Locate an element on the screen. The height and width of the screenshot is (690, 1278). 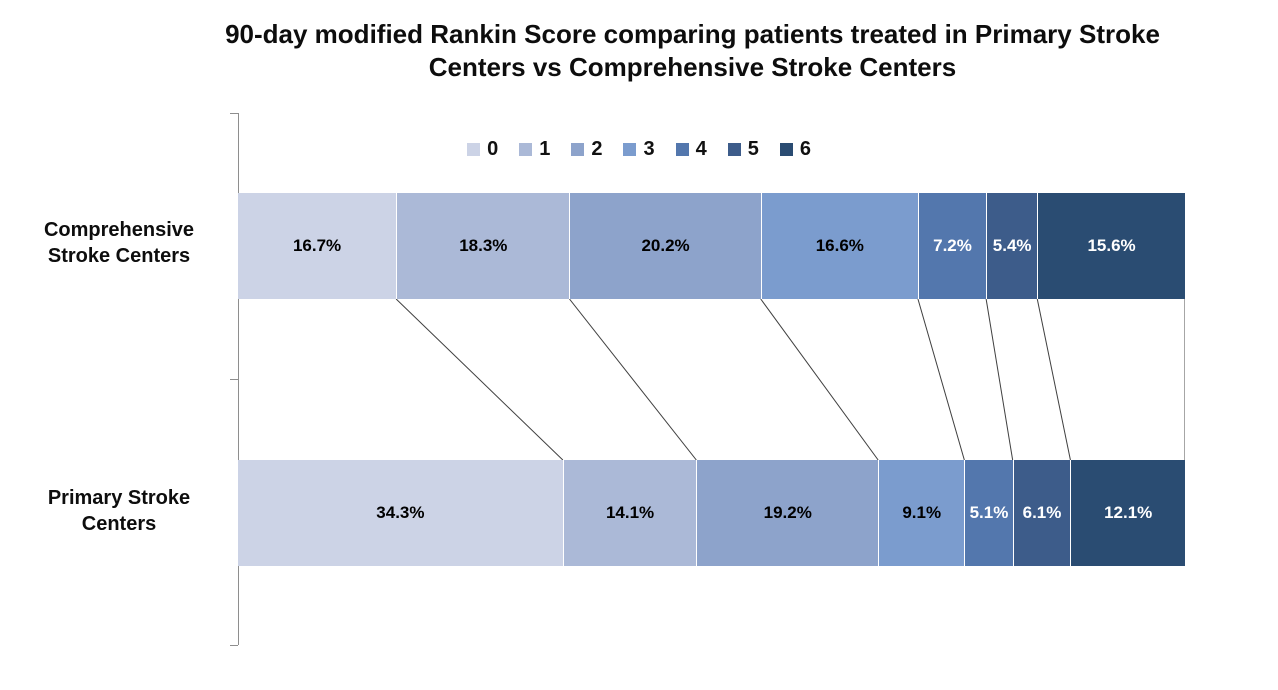
segment-value-label: 12.1% is located at coordinates (1128, 512).